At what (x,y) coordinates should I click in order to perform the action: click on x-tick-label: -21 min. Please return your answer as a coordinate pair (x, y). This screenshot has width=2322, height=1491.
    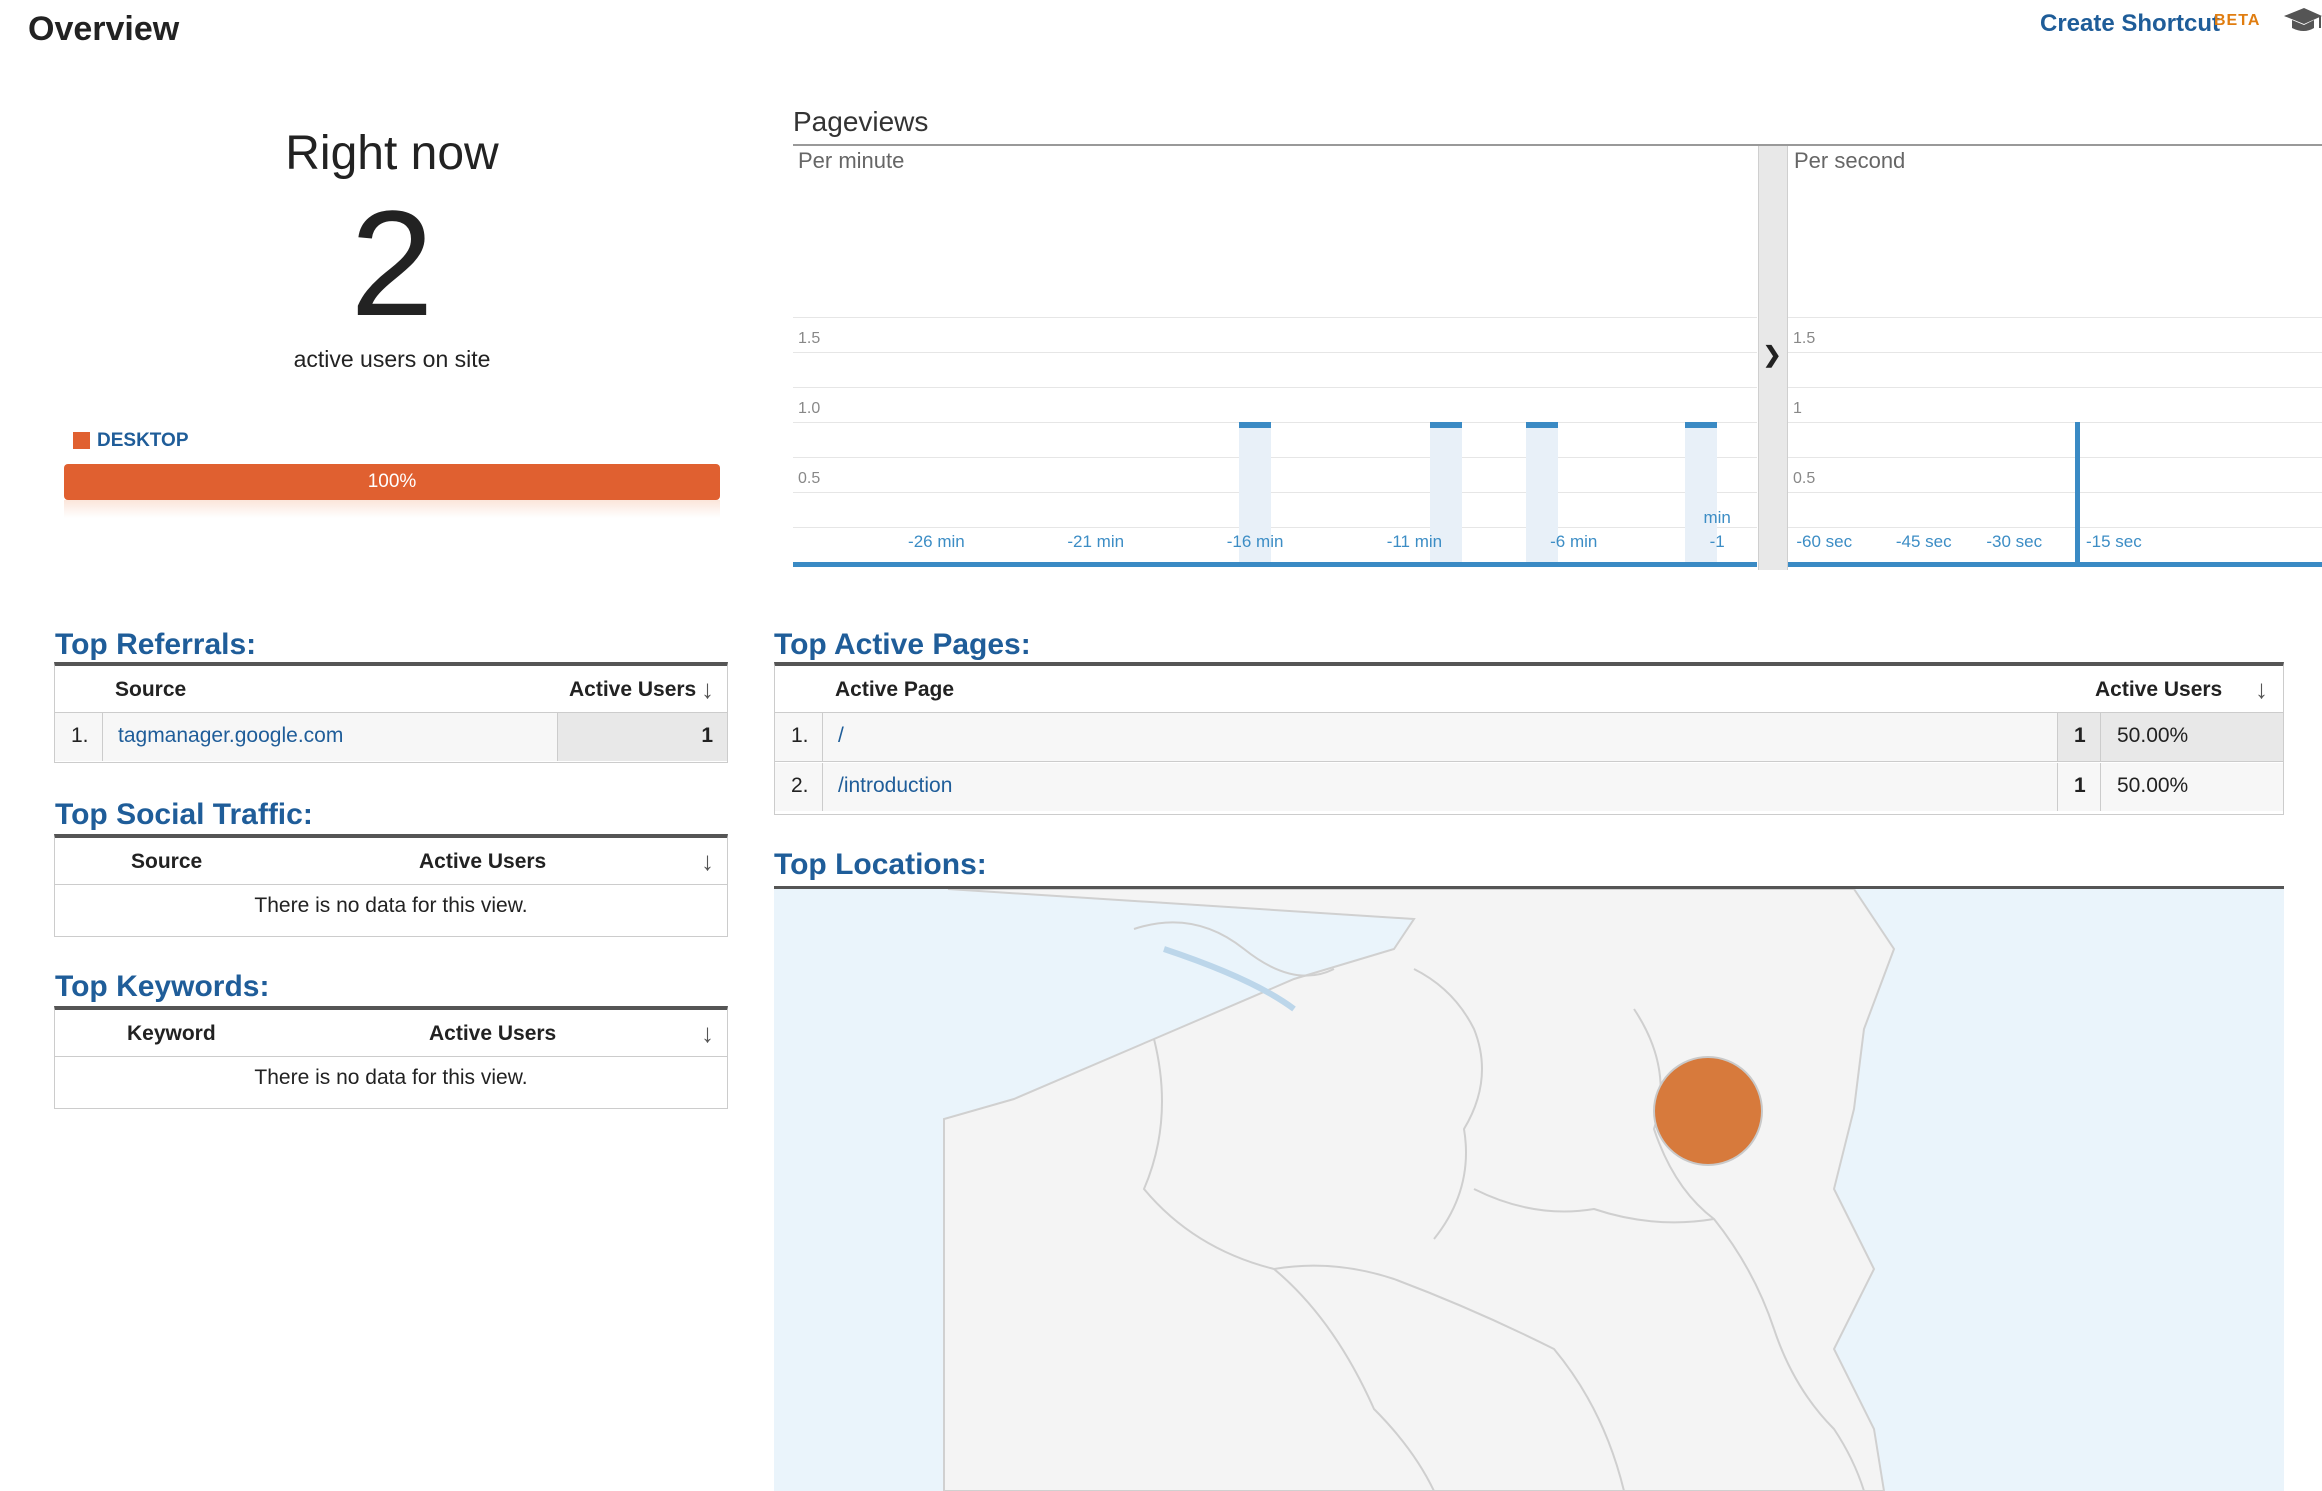
    Looking at the image, I should click on (1096, 541).